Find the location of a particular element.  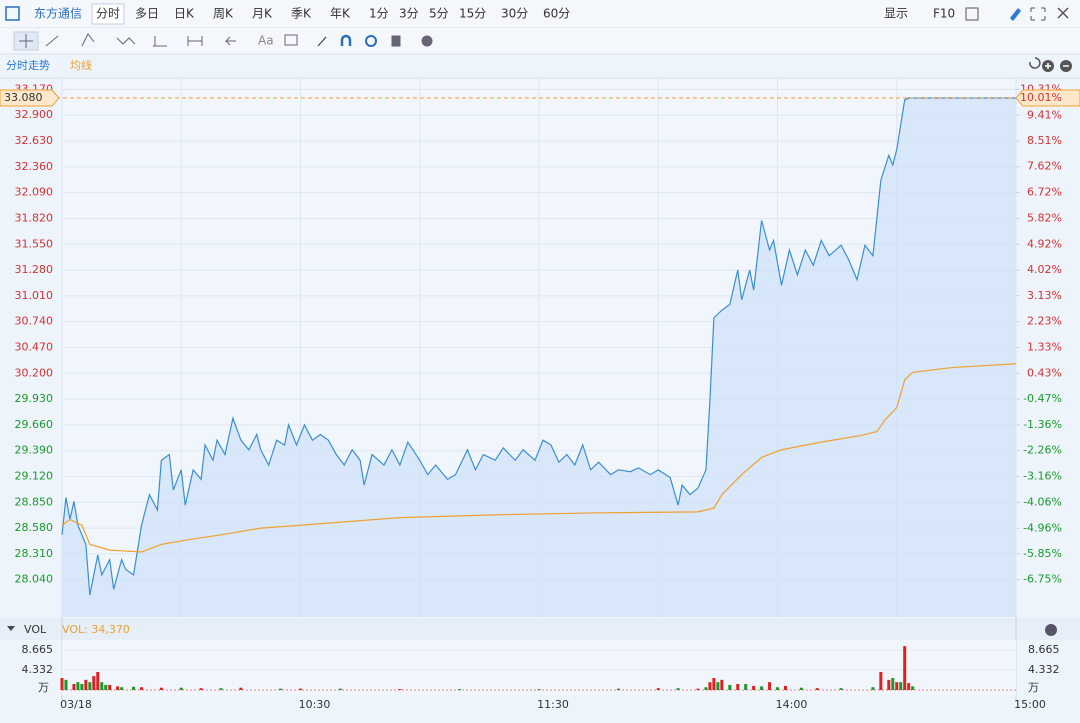

y2-tick-label: 1.33% is located at coordinates (1044, 346).